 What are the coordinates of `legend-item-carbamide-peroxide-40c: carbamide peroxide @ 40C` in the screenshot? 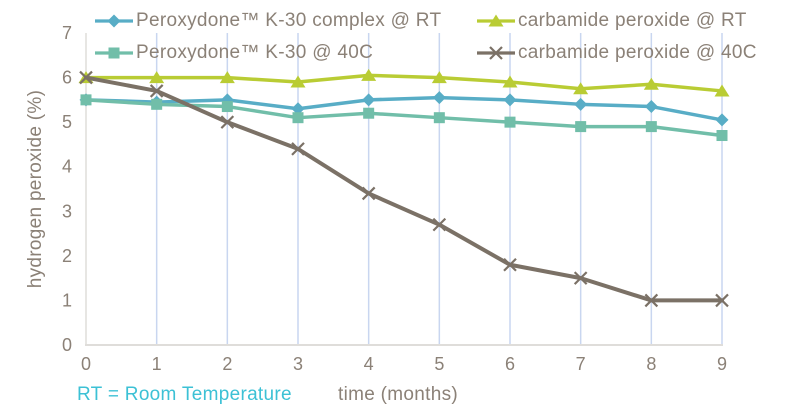 It's located at (617, 53).